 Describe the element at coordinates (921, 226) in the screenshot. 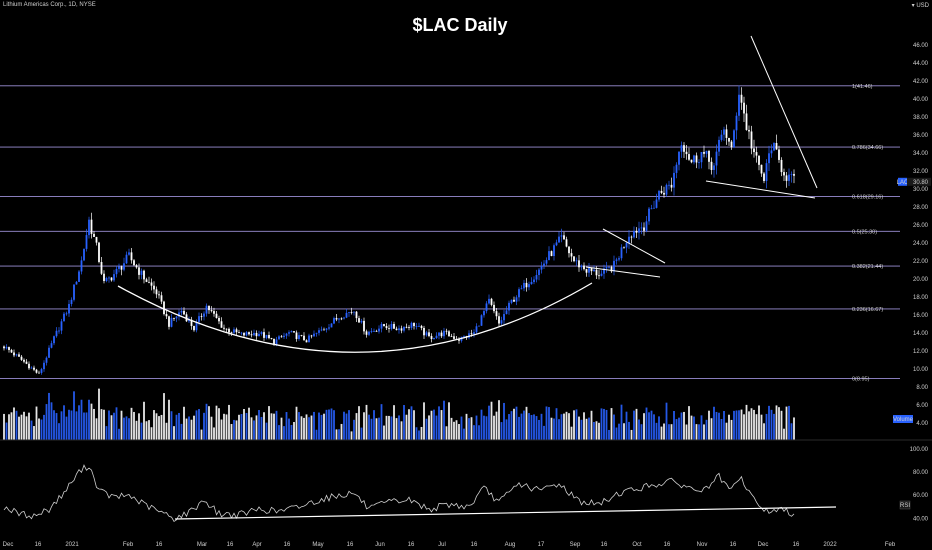

I see `price-tick-label: 26.00` at that location.